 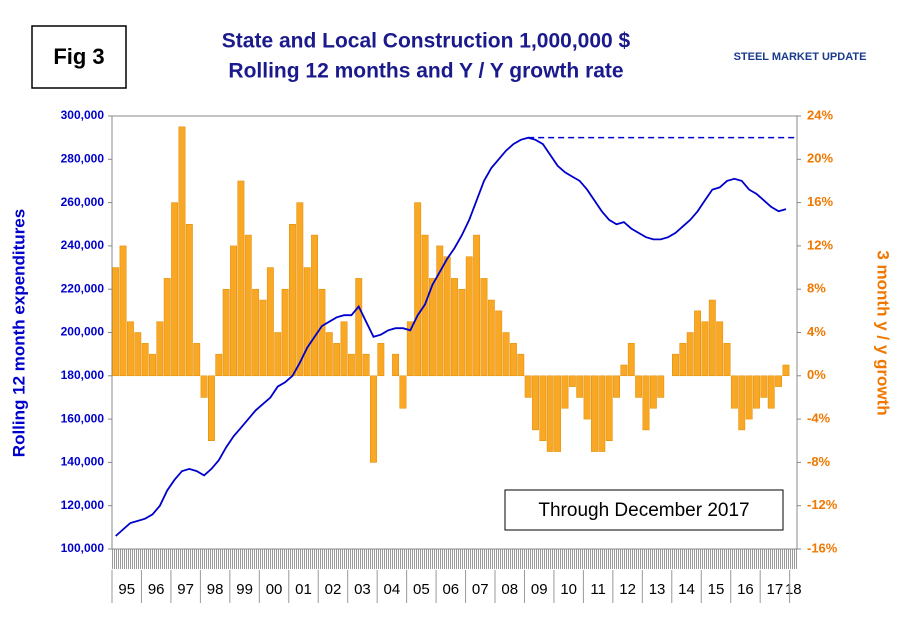 What do you see at coordinates (83, 462) in the screenshot?
I see `y-tick-label: 140,000` at bounding box center [83, 462].